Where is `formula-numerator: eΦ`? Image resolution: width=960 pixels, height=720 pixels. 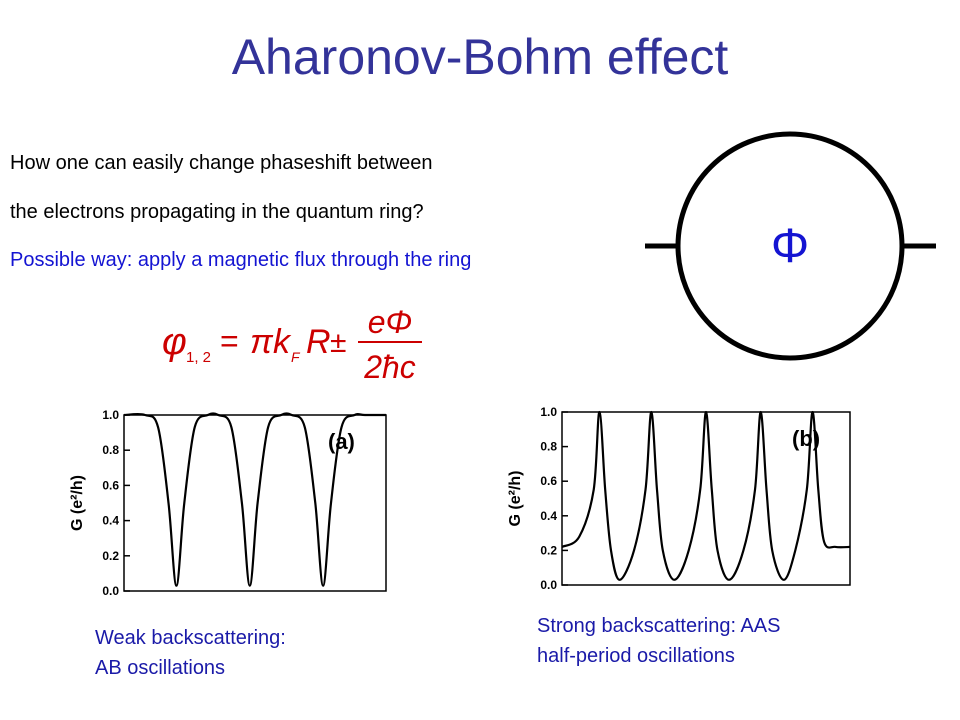
formula-numerator: eΦ is located at coordinates (390, 322).